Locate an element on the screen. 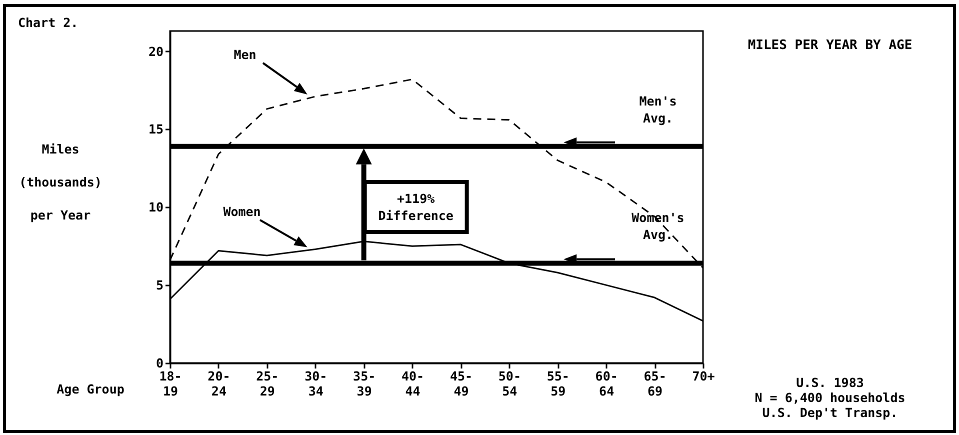  text: Women is located at coordinates (242, 211).